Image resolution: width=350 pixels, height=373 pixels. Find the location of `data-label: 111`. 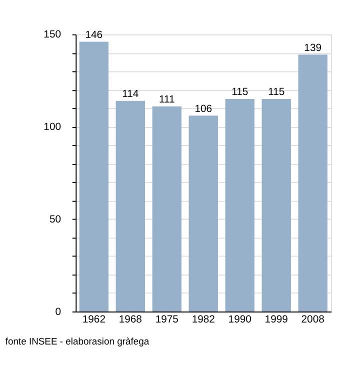

data-label: 111 is located at coordinates (167, 100).